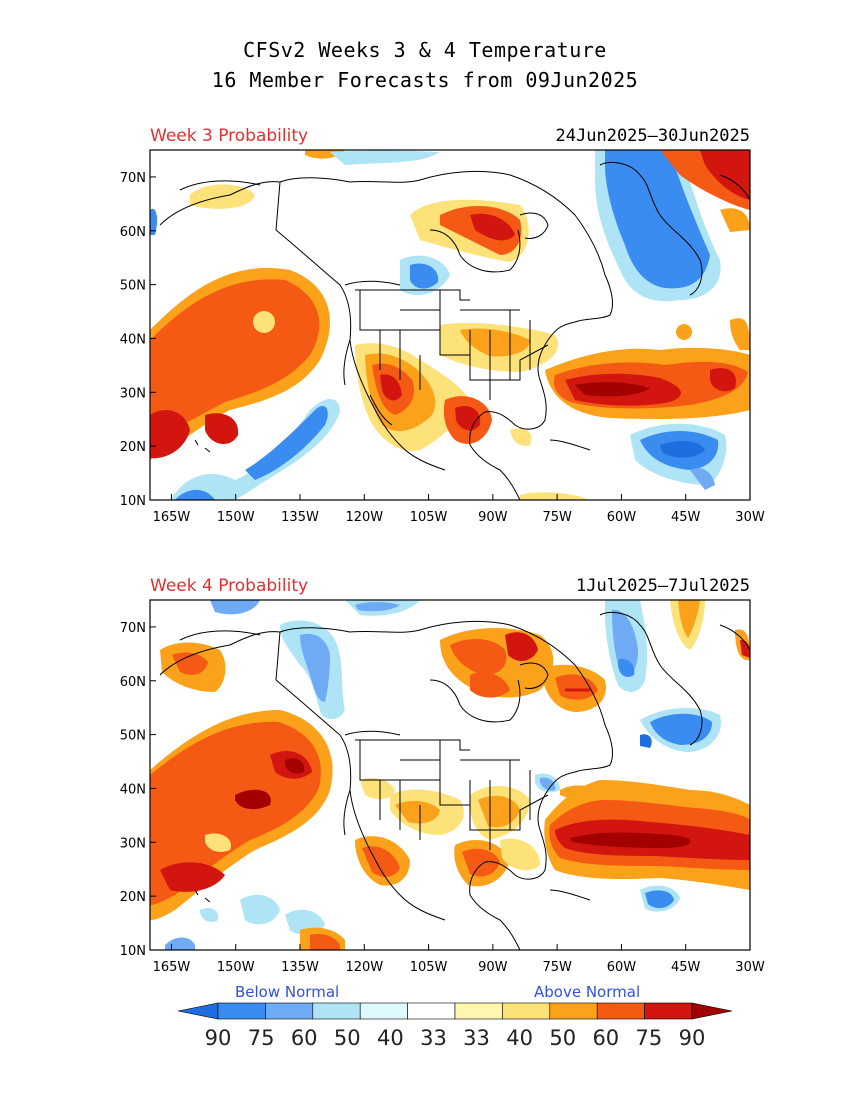 The width and height of the screenshot is (850, 1100). Describe the element at coordinates (712, 1011) in the screenshot. I see `legend-arrow-right` at that location.